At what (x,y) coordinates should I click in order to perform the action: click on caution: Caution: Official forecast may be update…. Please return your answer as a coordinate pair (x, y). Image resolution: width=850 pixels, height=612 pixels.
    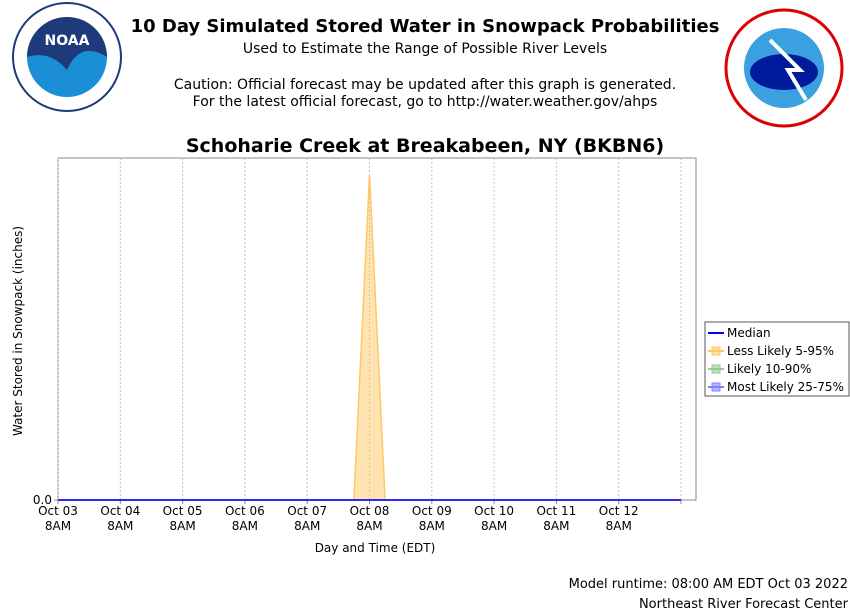
    Looking at the image, I should click on (425, 85).